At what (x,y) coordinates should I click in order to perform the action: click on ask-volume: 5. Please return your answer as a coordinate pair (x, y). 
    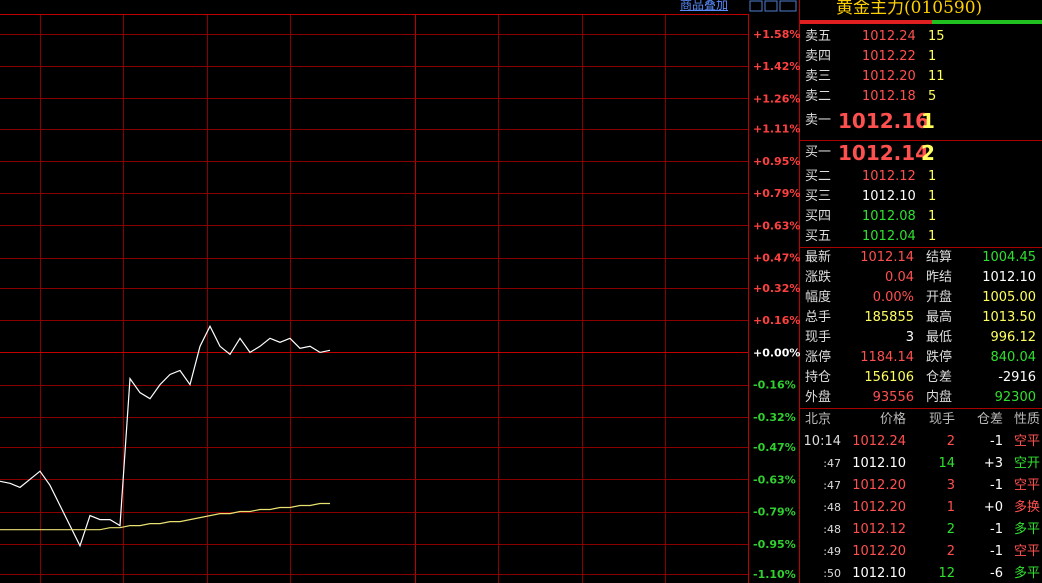
    Looking at the image, I should click on (932, 96).